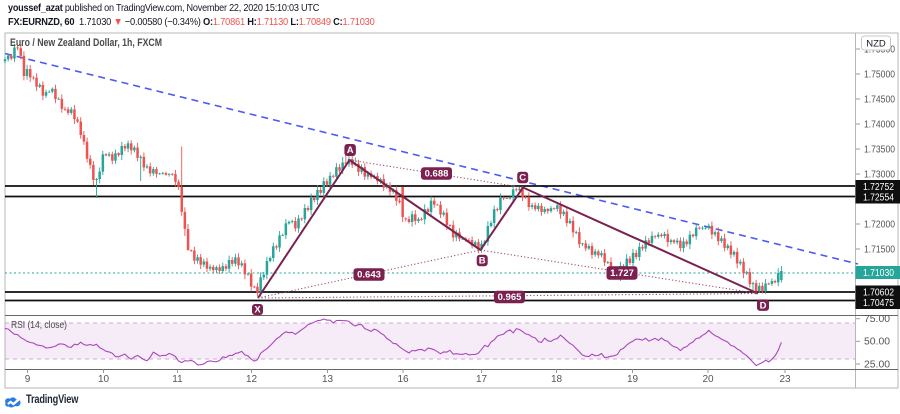  What do you see at coordinates (328, 379) in the screenshot?
I see `svg-text: 13` at bounding box center [328, 379].